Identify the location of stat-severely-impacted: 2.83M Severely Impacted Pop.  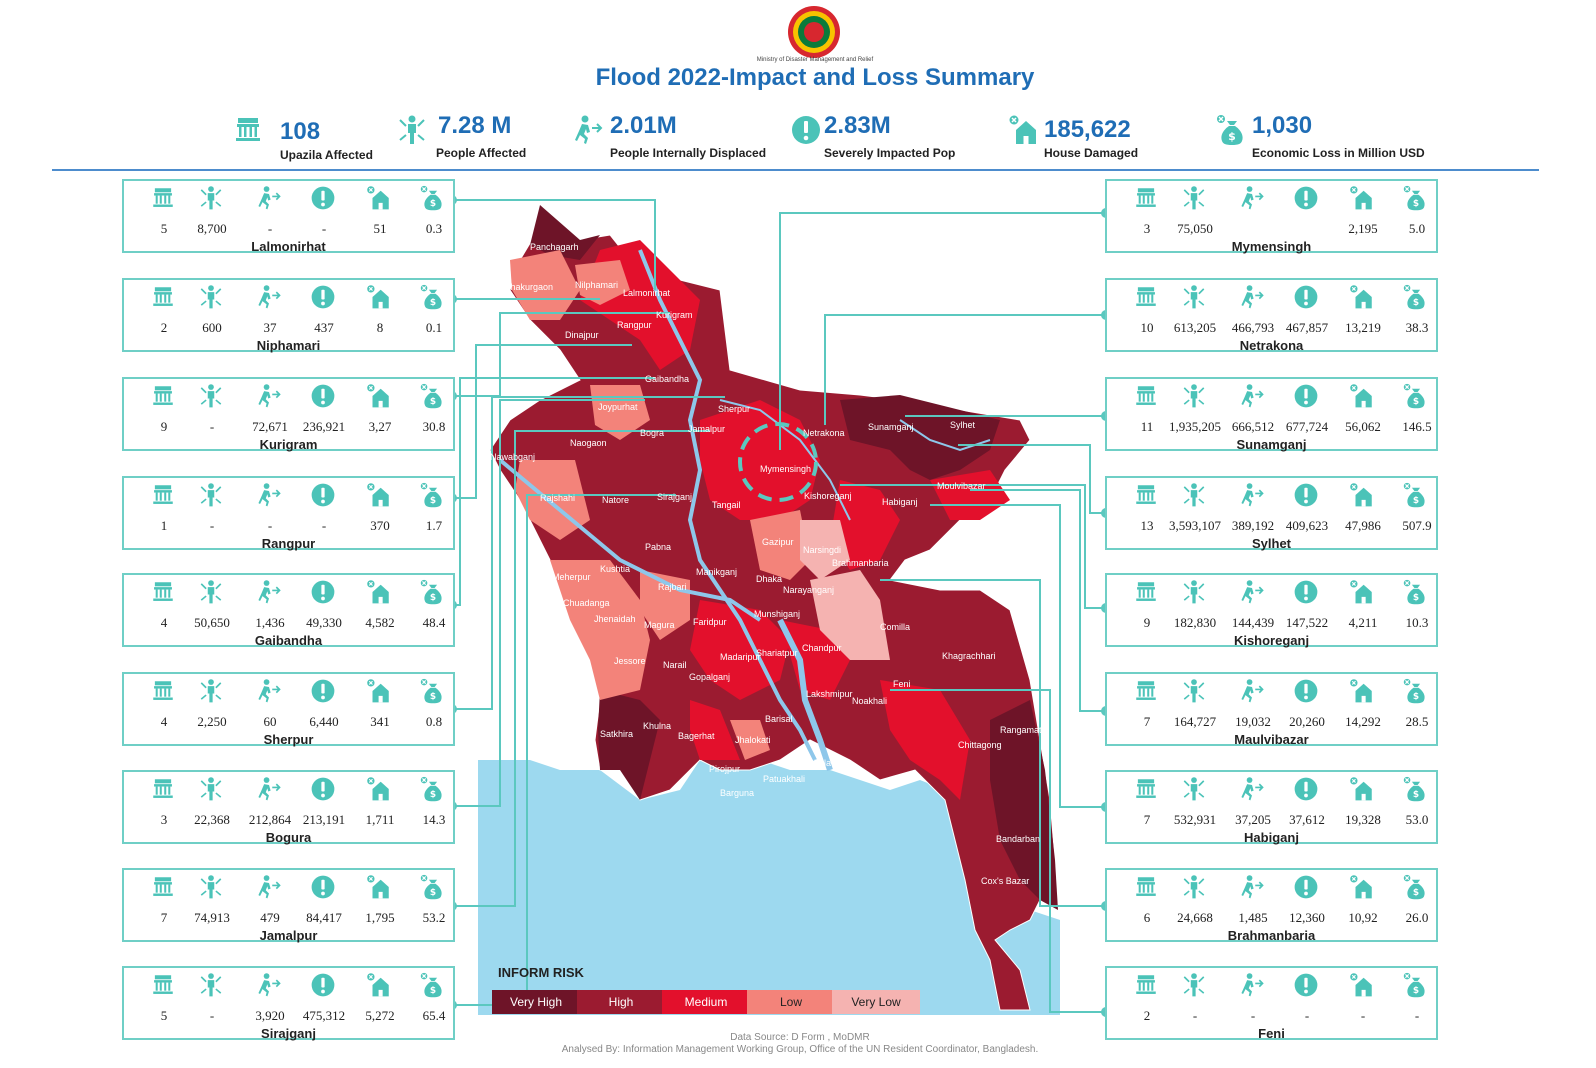
(875, 137).